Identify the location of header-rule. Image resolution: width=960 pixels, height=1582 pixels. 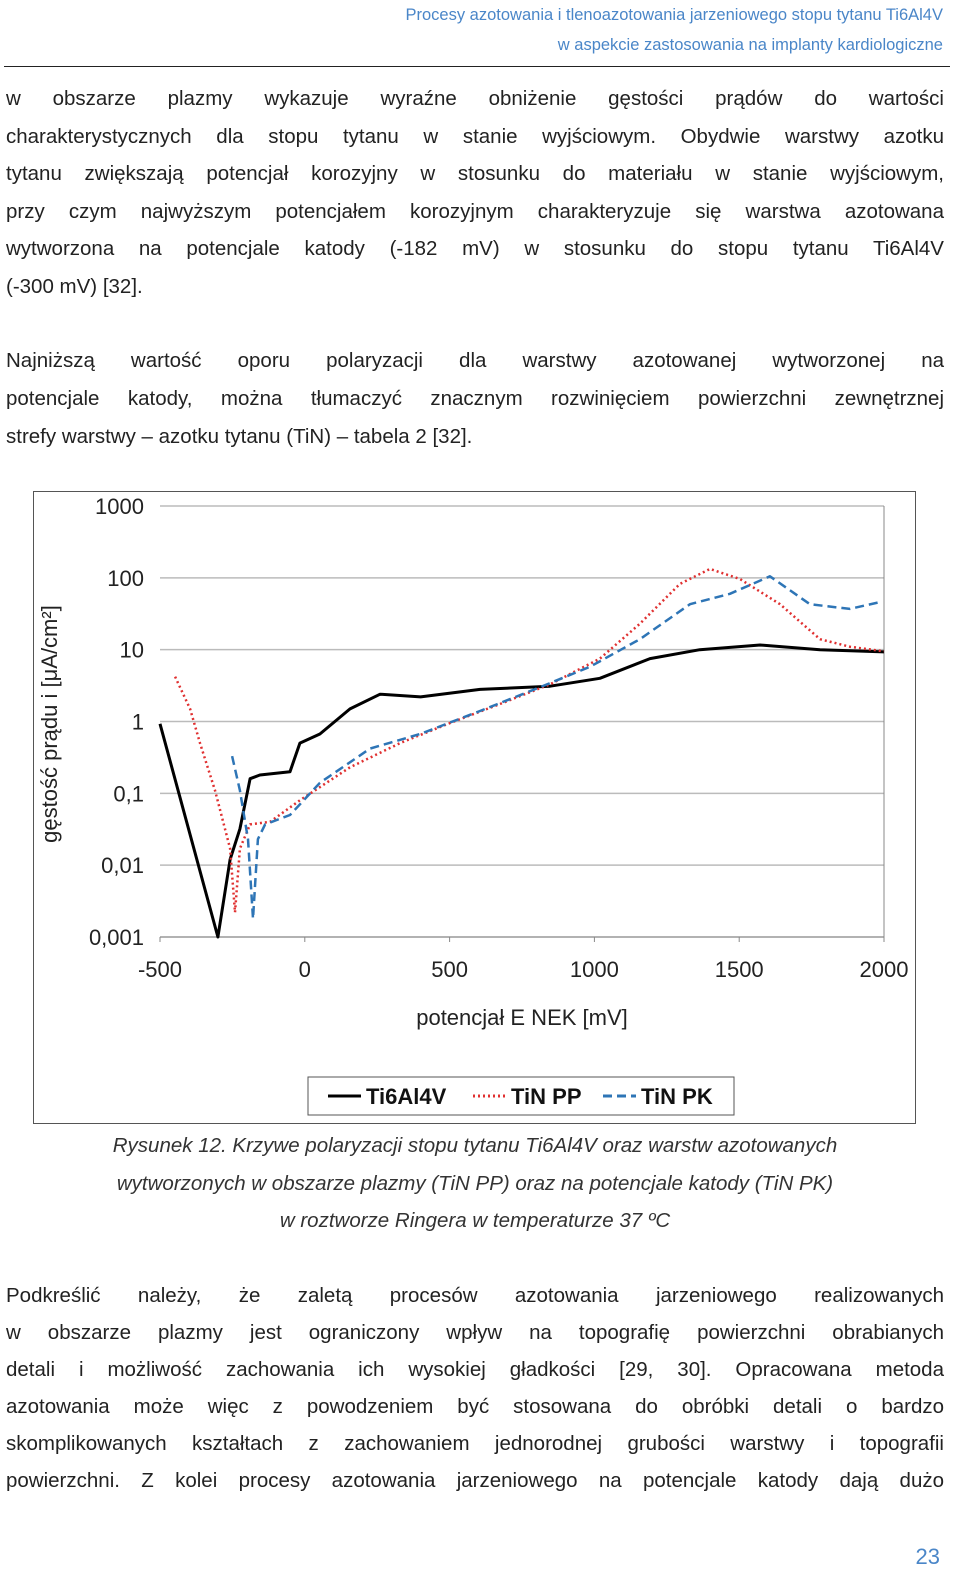
(477, 66).